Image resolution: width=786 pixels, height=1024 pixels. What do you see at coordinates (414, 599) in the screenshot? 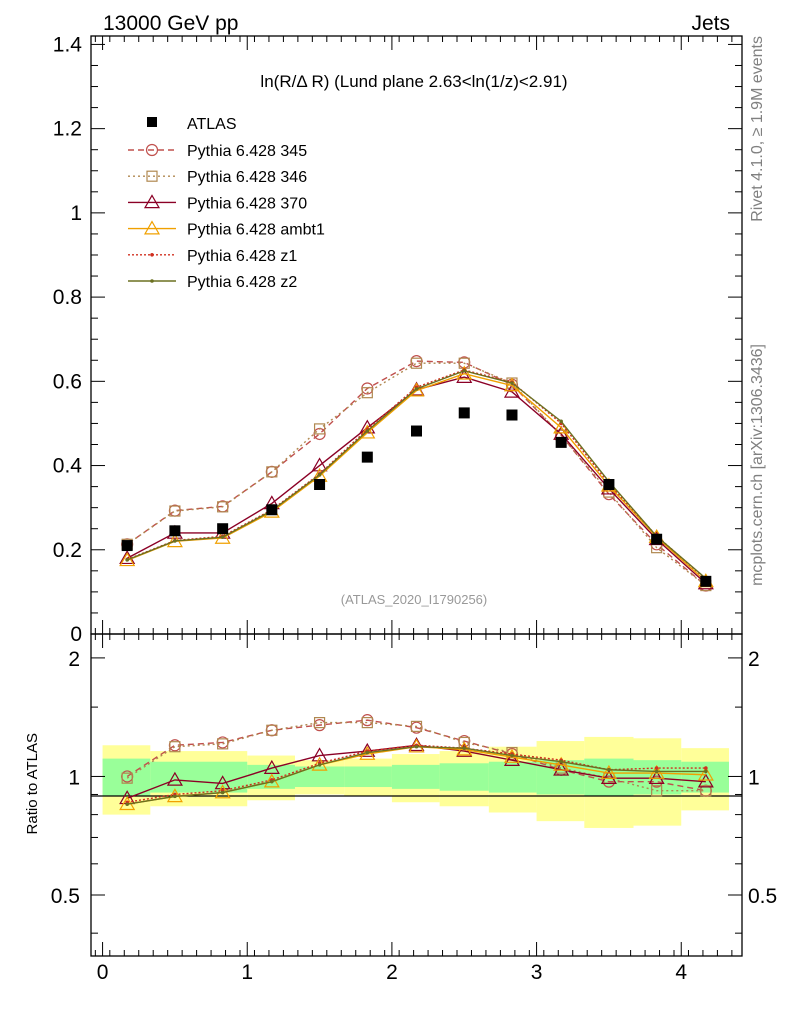
I see `watermark: (ATLAS_2020_I1790256)` at bounding box center [414, 599].